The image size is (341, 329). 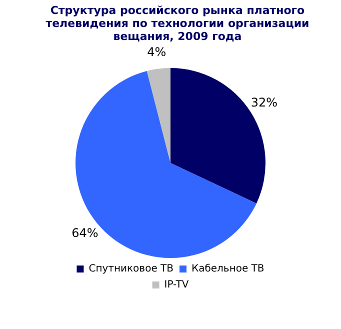 What do you see at coordinates (177, 23) in the screenshot?
I see `chart-title: Структура российского рынка платного телевидения по технологии организации вещания, 2009 года` at bounding box center [177, 23].